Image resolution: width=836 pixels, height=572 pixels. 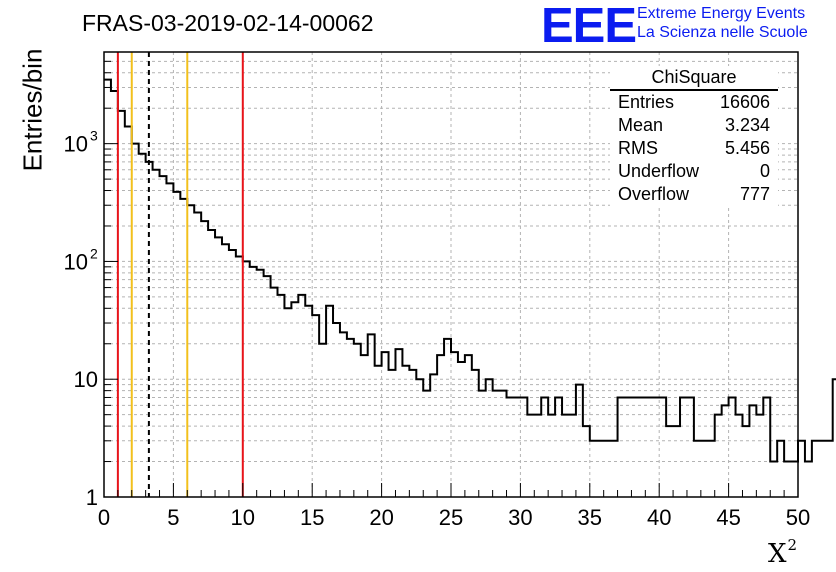 I want to click on x-tick-label: 35, so click(x=590, y=517).